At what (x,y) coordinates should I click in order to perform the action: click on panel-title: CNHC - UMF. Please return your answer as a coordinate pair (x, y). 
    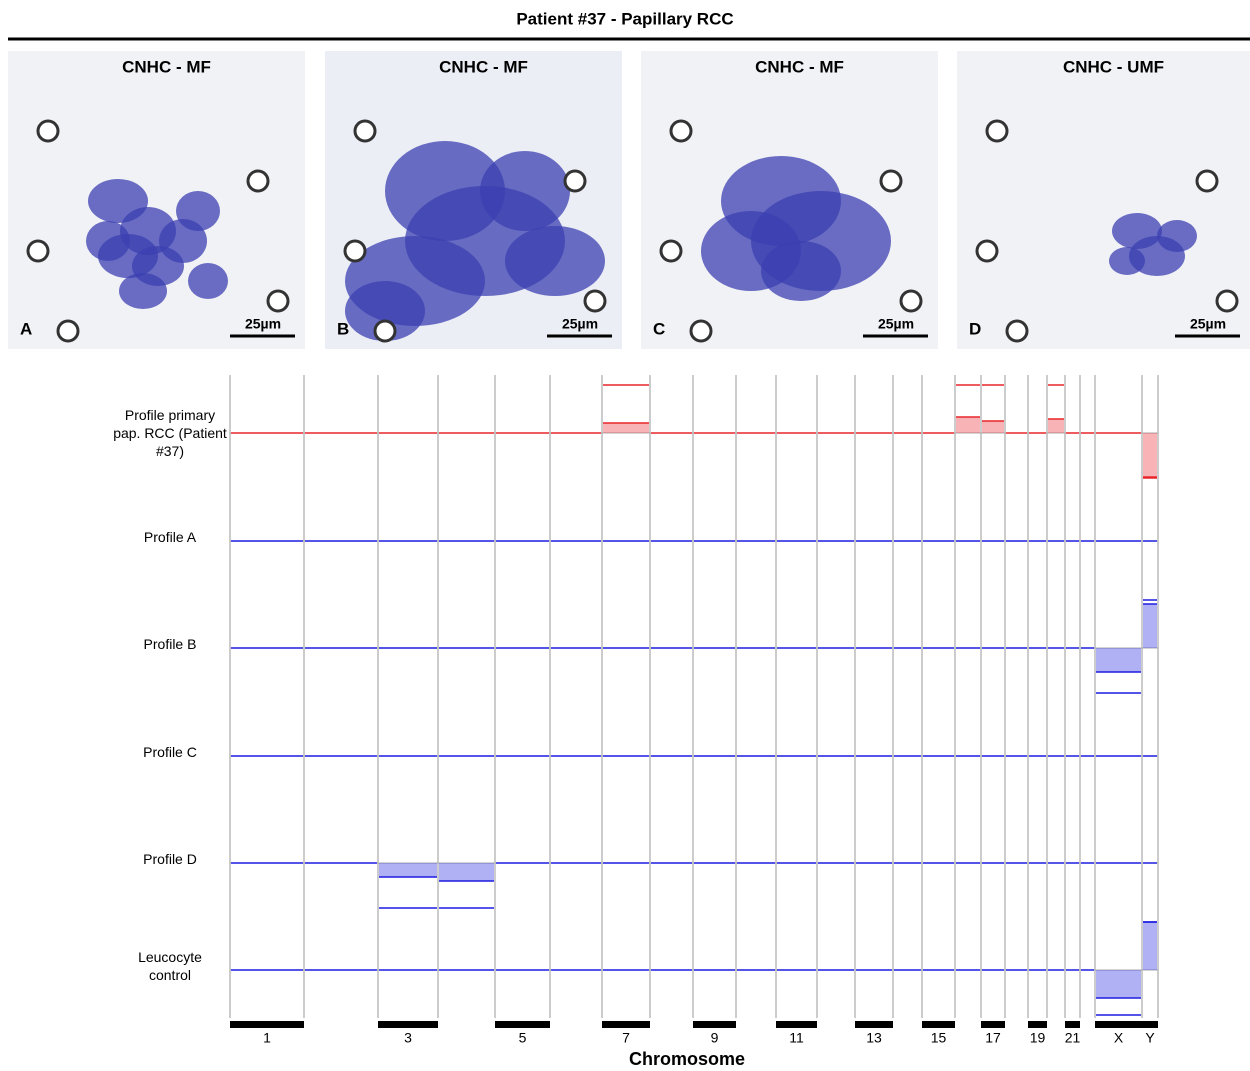
    Looking at the image, I should click on (1113, 66).